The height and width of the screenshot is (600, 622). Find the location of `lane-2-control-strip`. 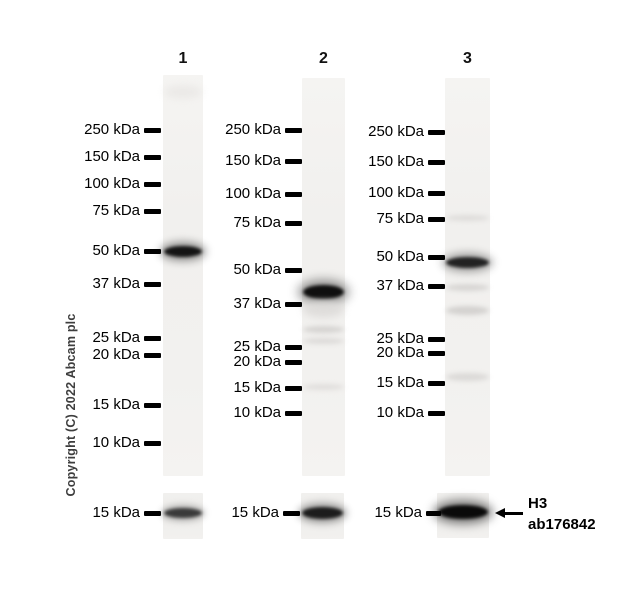

lane-2-control-strip is located at coordinates (322, 516).